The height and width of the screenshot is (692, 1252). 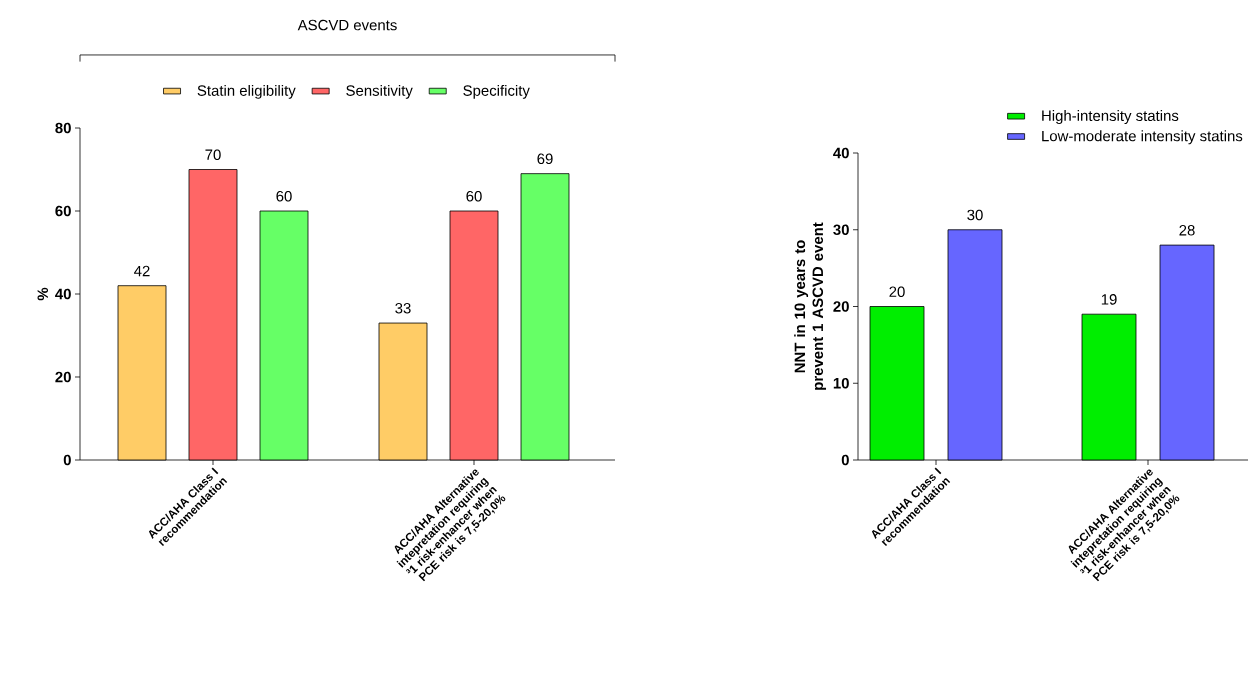 What do you see at coordinates (496, 91) in the screenshot?
I see `legend-label: Specificity` at bounding box center [496, 91].